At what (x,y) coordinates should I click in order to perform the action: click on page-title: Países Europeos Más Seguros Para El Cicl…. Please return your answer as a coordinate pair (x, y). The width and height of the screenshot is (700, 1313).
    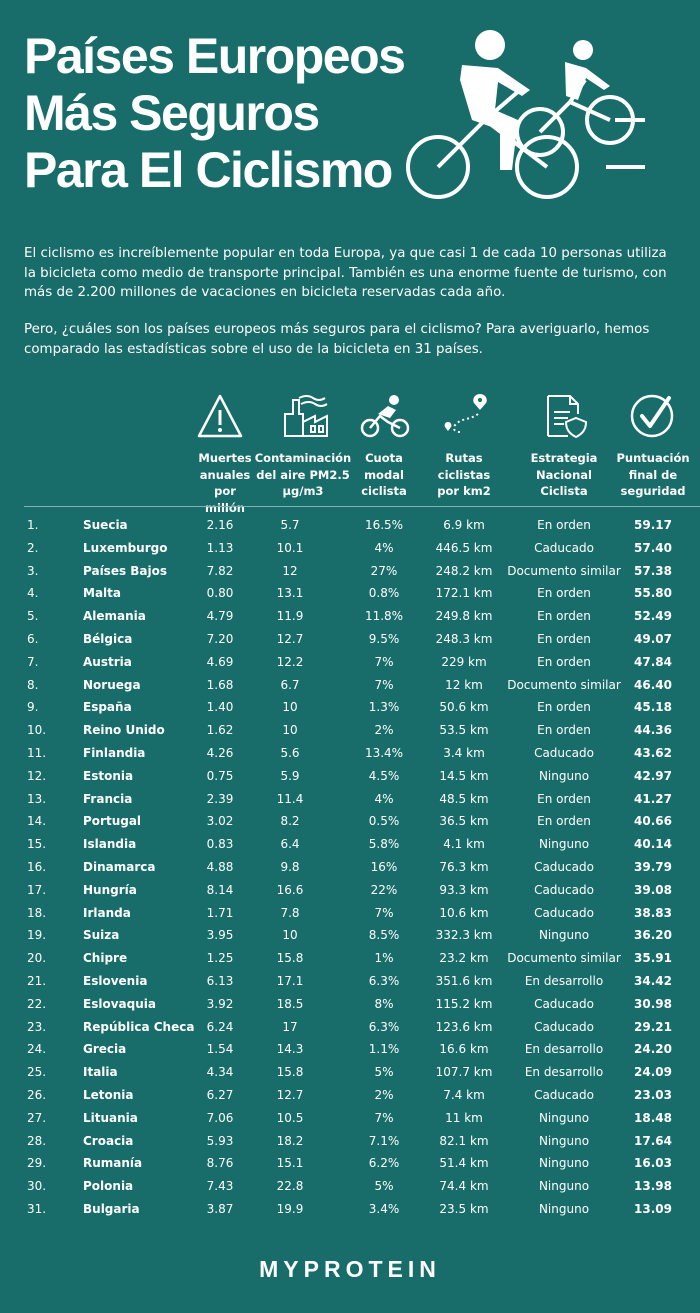
    Looking at the image, I should click on (224, 113).